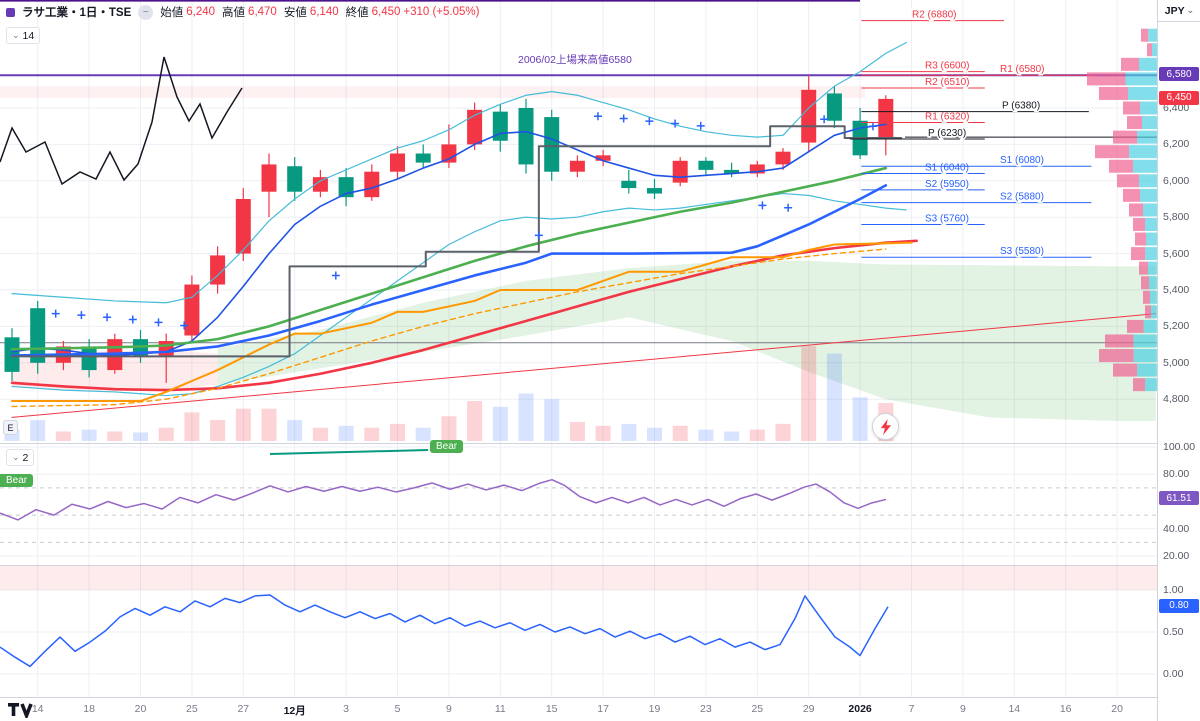 The image size is (1200, 721). What do you see at coordinates (295, 13) in the screenshot?
I see `low-label: 安値` at bounding box center [295, 13].